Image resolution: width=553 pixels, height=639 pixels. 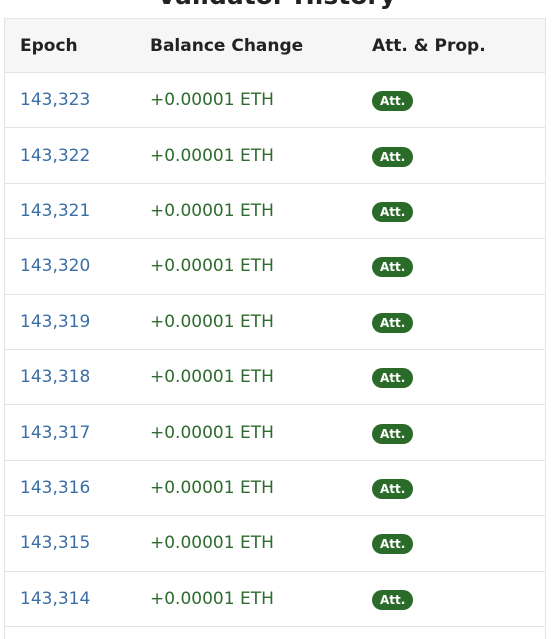 What do you see at coordinates (55, 598) in the screenshot?
I see `epoch-link: 143,314` at bounding box center [55, 598].